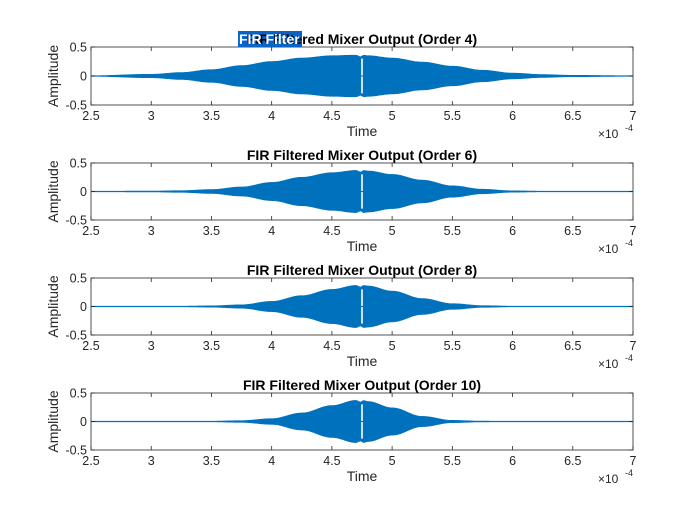  I want to click on title-selected-text: FIR Filter, so click(269, 39).